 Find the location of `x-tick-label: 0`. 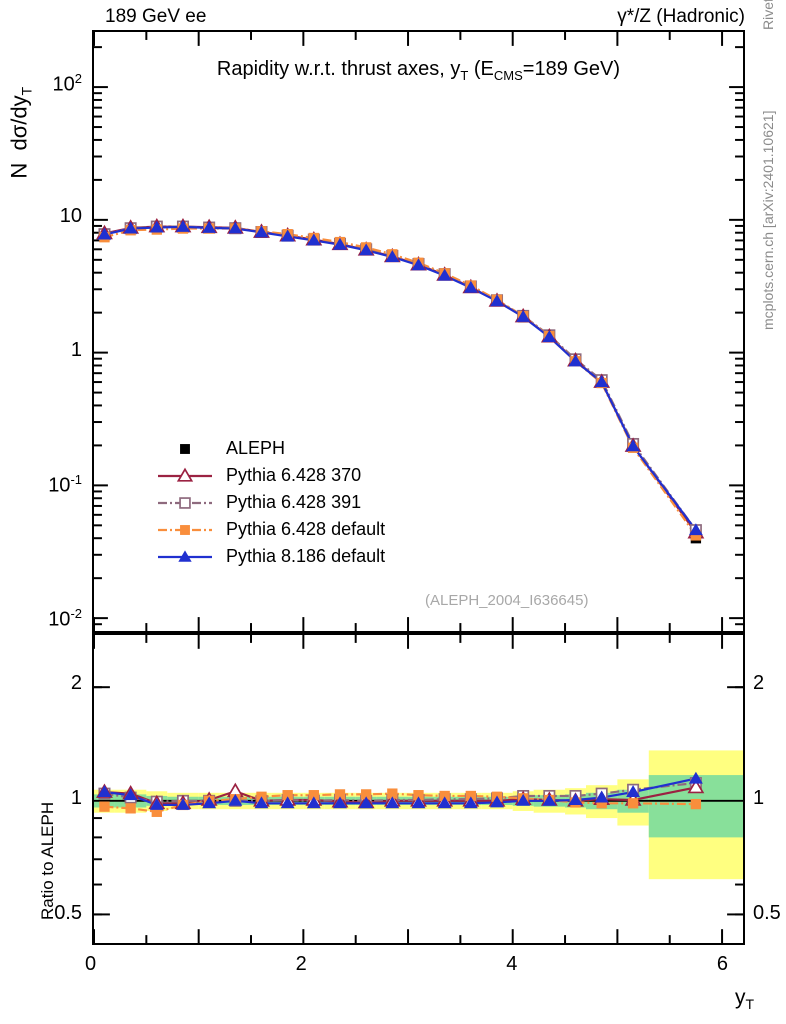

x-tick-label: 0 is located at coordinates (91, 964).